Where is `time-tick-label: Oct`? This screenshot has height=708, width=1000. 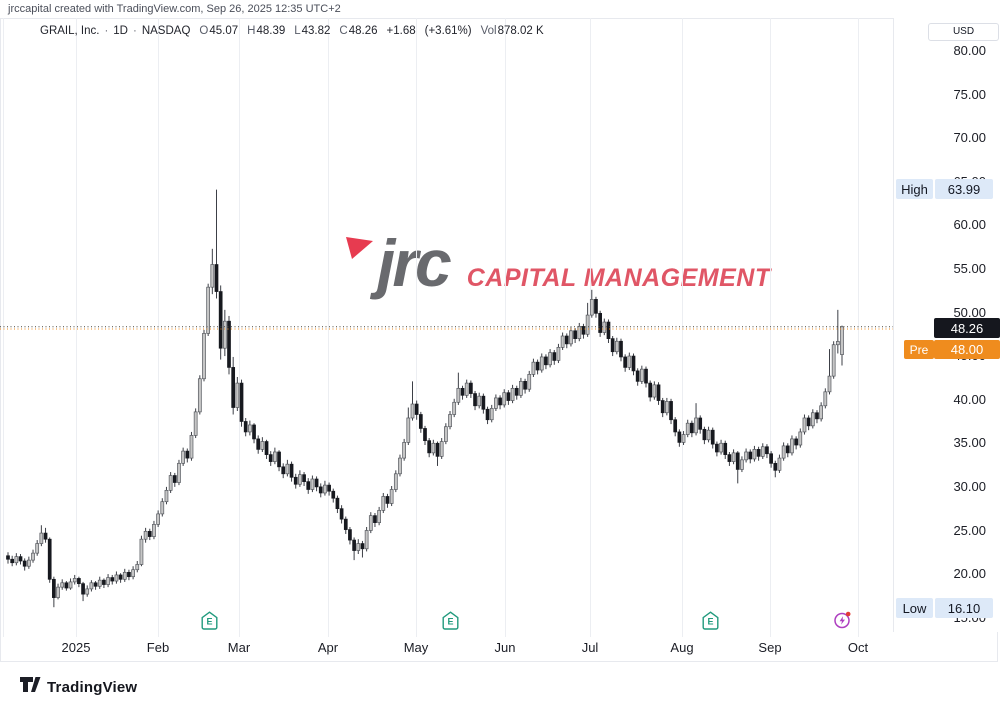
time-tick-label: Oct is located at coordinates (858, 647).